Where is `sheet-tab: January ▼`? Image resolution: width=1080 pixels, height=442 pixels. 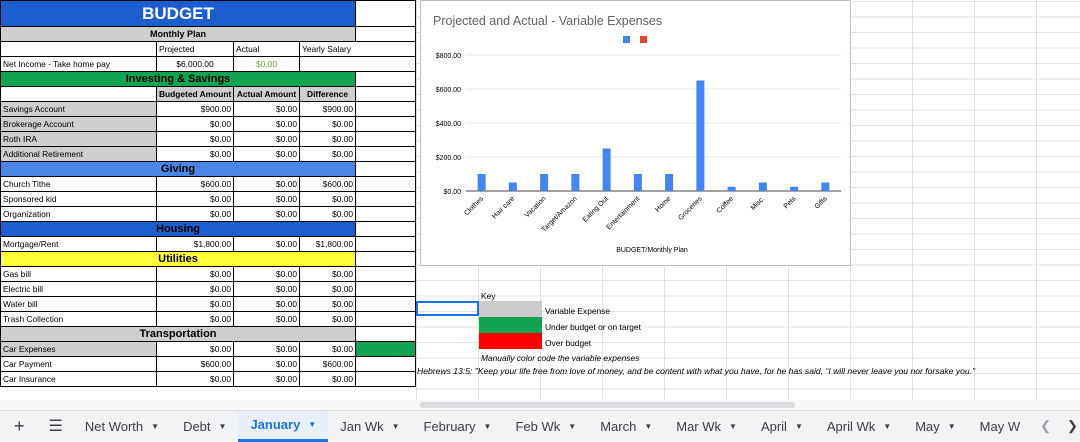 sheet-tab: January ▼ is located at coordinates (283, 426).